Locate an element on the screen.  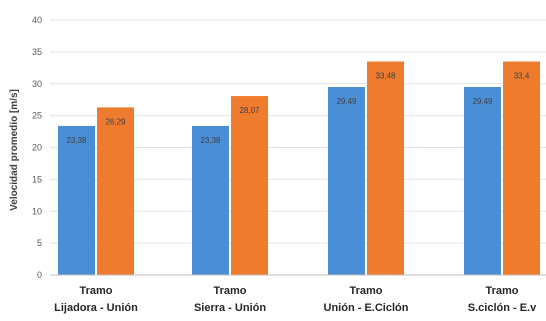
y-tick-label: 40 is located at coordinates (37, 20).